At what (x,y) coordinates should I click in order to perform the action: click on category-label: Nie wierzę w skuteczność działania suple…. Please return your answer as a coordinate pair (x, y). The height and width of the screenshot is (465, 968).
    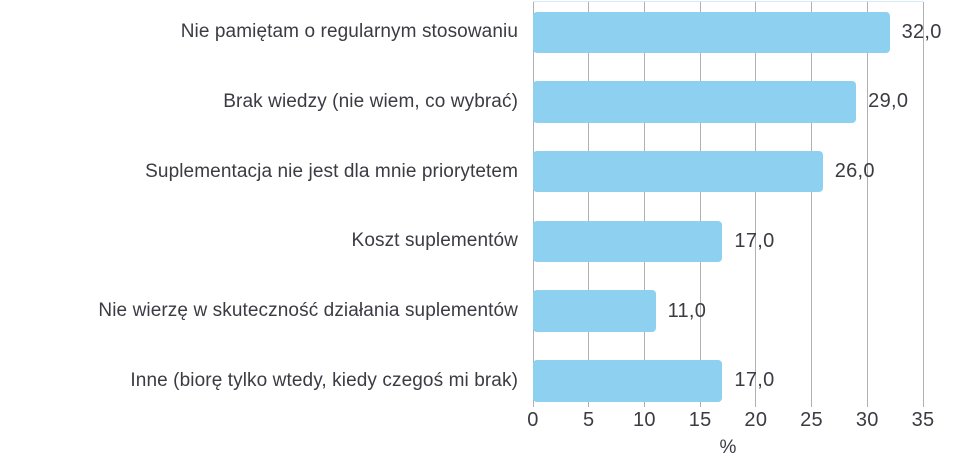
    Looking at the image, I should click on (308, 311).